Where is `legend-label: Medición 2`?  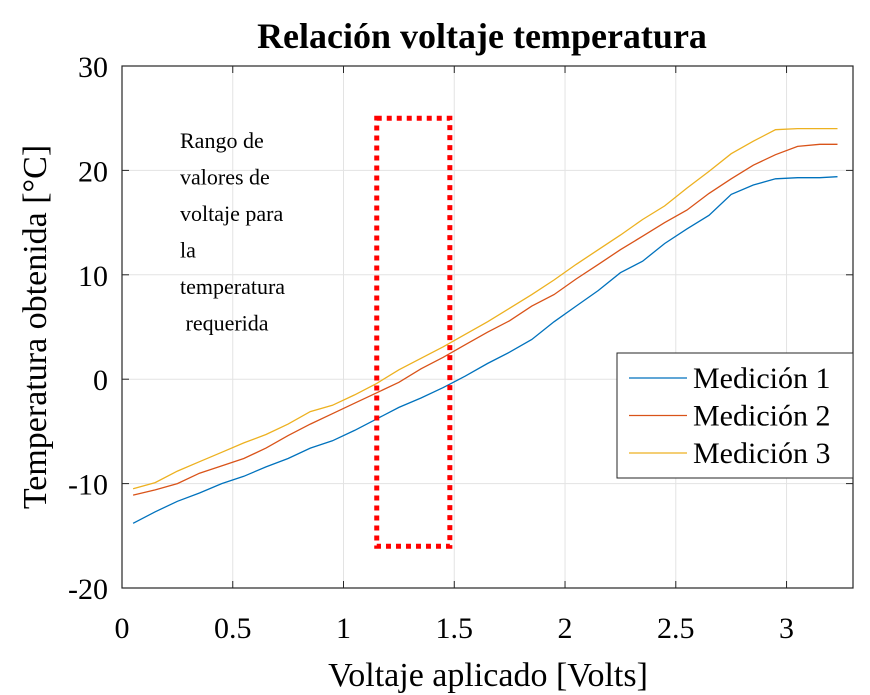 legend-label: Medición 2 is located at coordinates (761, 416).